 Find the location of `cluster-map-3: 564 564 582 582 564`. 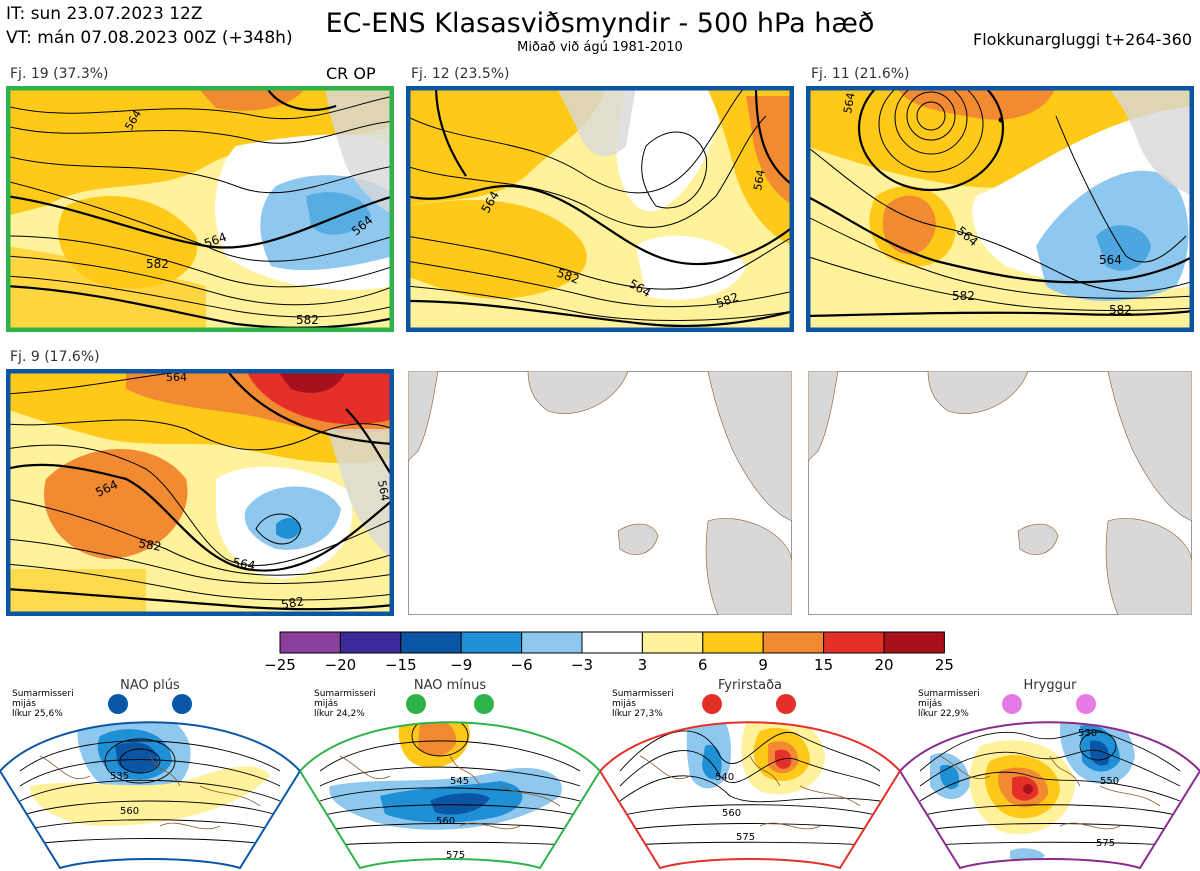

cluster-map-3: 564 564 582 582 564 is located at coordinates (1000, 209).